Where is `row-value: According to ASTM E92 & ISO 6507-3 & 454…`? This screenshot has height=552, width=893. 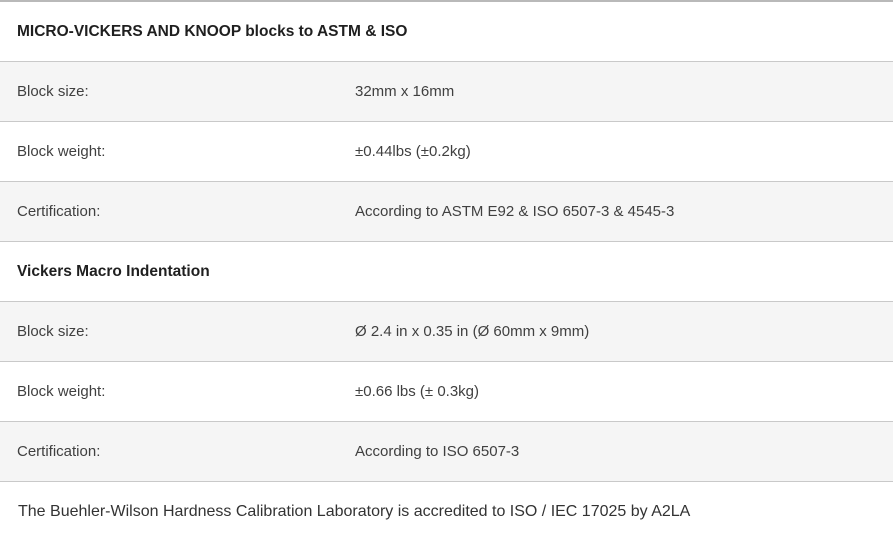
row-value: According to ASTM E92 & ISO 6507-3 & 454… is located at coordinates (515, 211).